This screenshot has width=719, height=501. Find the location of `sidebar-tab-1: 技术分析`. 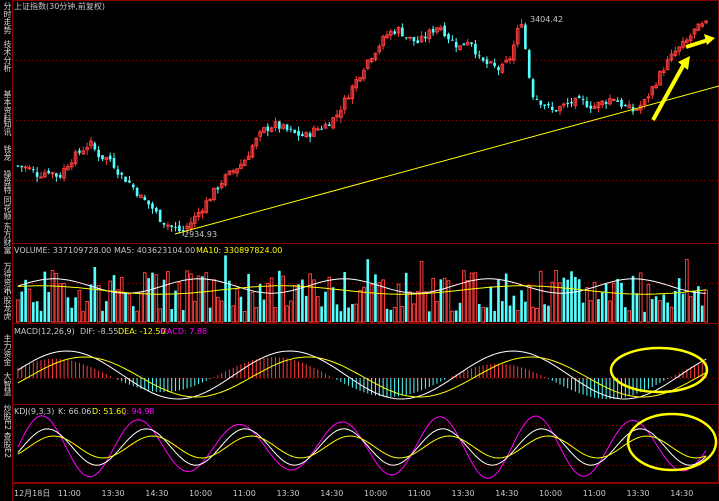

sidebar-tab-1: 技术分析 is located at coordinates (7, 56).